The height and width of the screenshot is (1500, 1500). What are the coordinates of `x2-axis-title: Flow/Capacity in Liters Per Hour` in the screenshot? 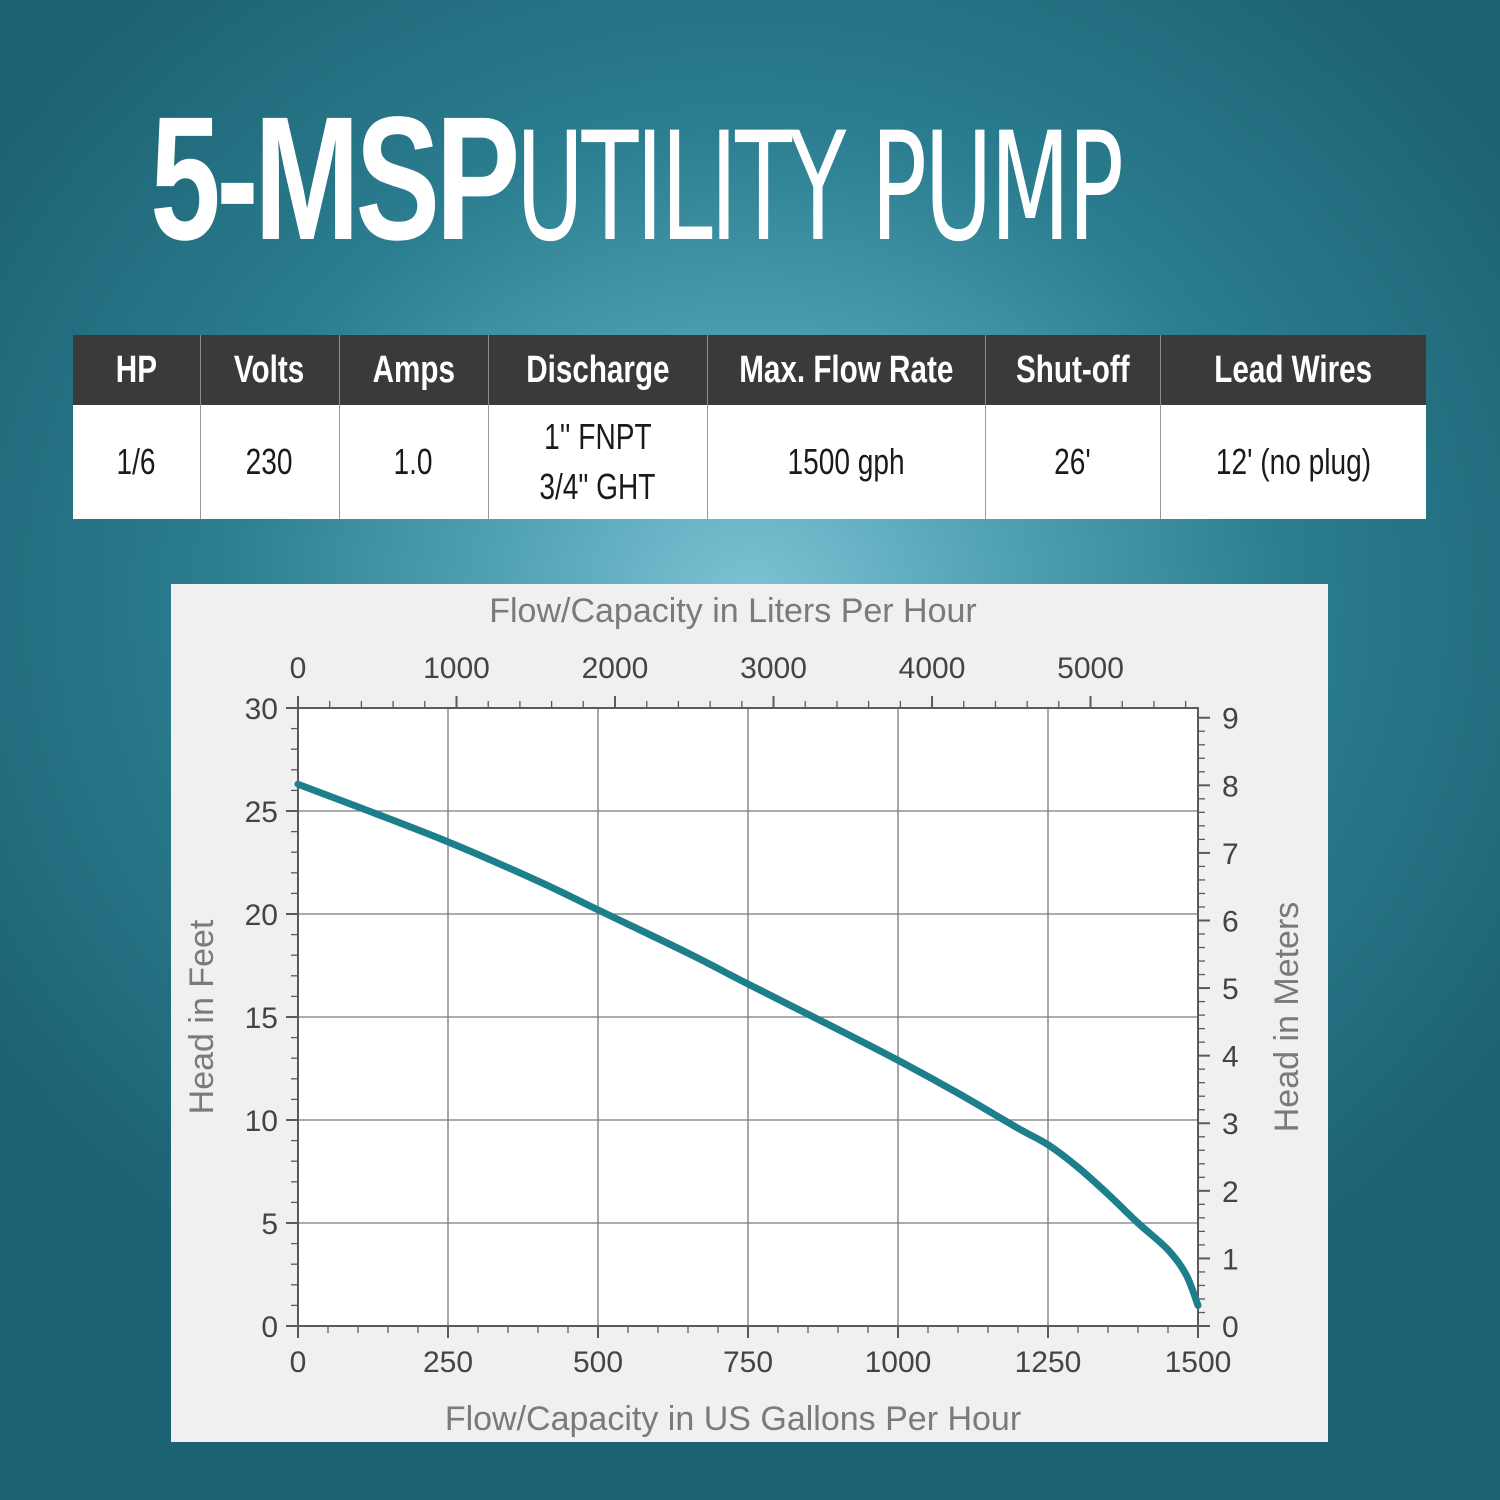 It's located at (733, 611).